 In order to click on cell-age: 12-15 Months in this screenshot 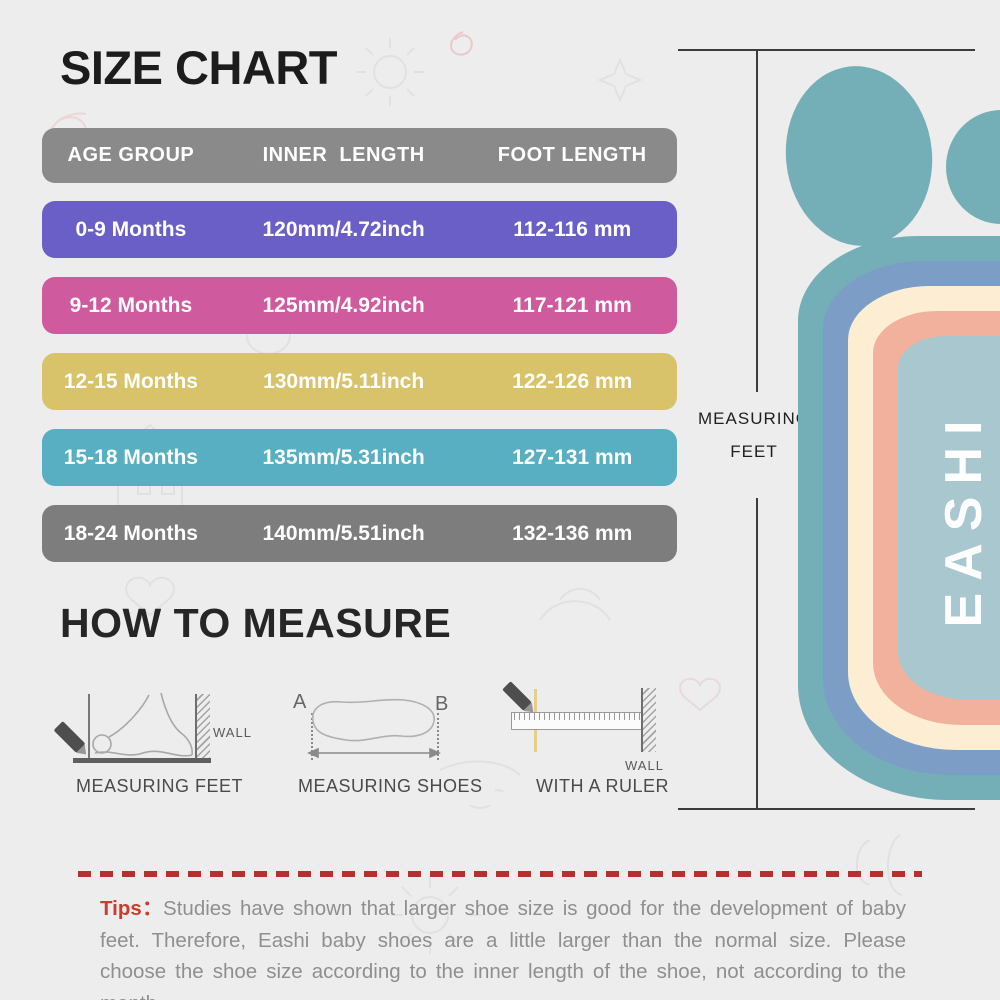, I will do `click(130, 381)`.